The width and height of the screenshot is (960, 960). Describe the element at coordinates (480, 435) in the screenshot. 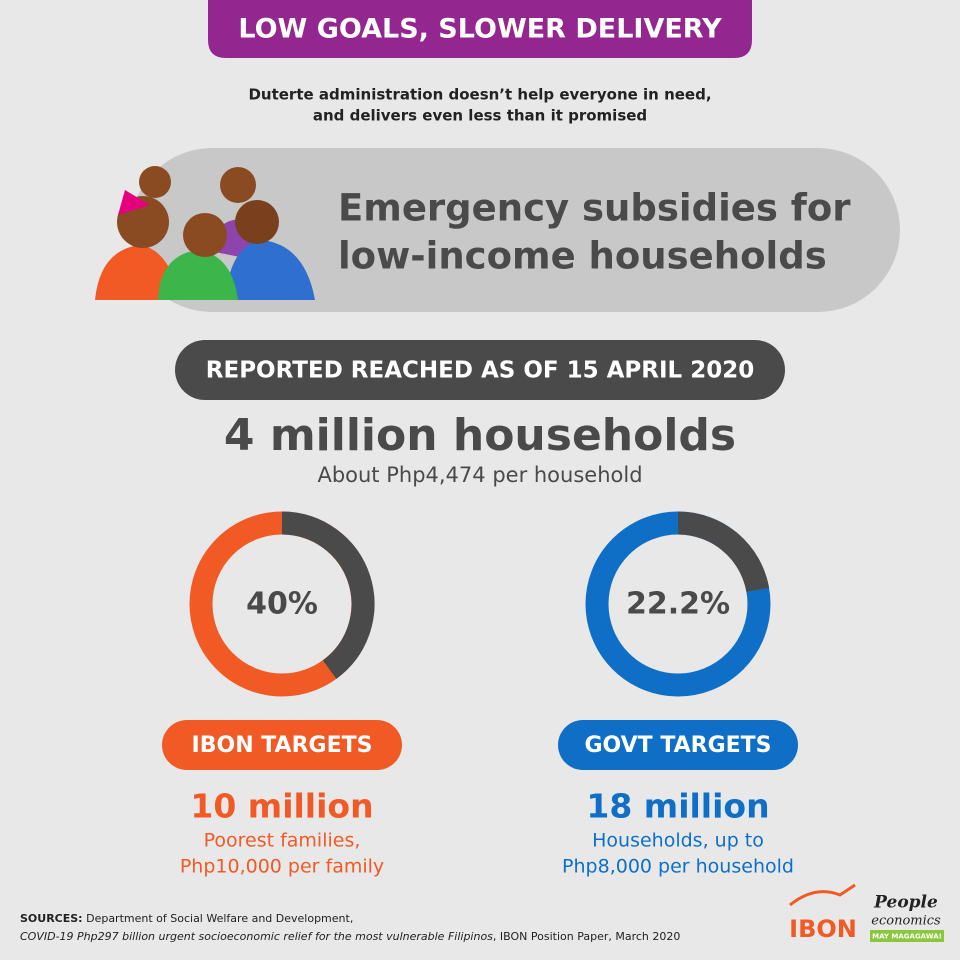

I see `headline: 4 million households` at that location.